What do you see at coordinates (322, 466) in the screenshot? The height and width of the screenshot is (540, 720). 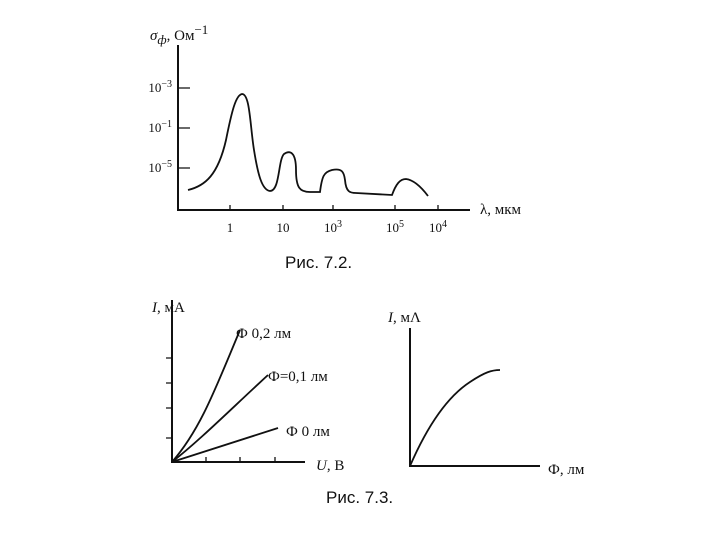 I see `label-part: U` at bounding box center [322, 466].